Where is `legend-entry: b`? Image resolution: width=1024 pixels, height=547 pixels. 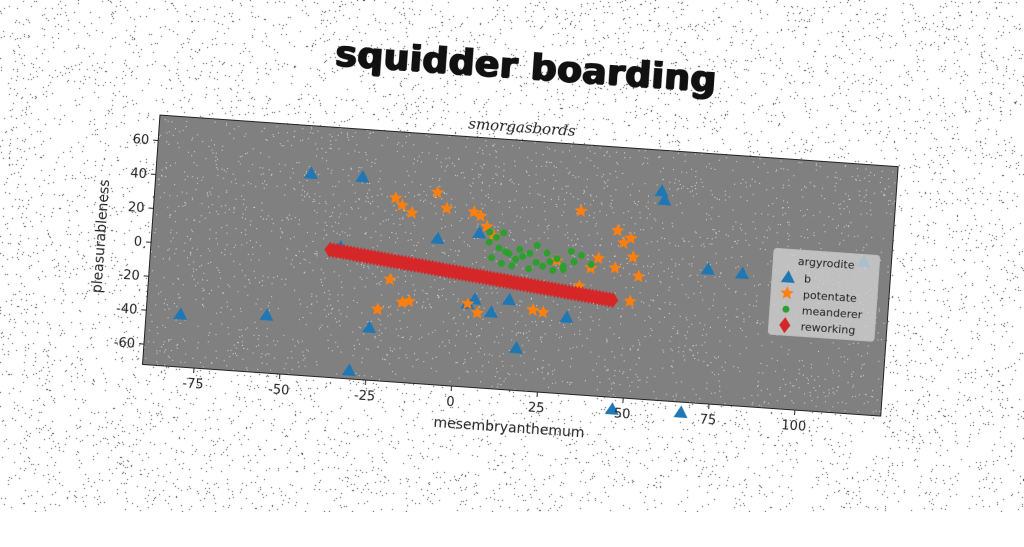 legend-entry: b is located at coordinates (808, 278).